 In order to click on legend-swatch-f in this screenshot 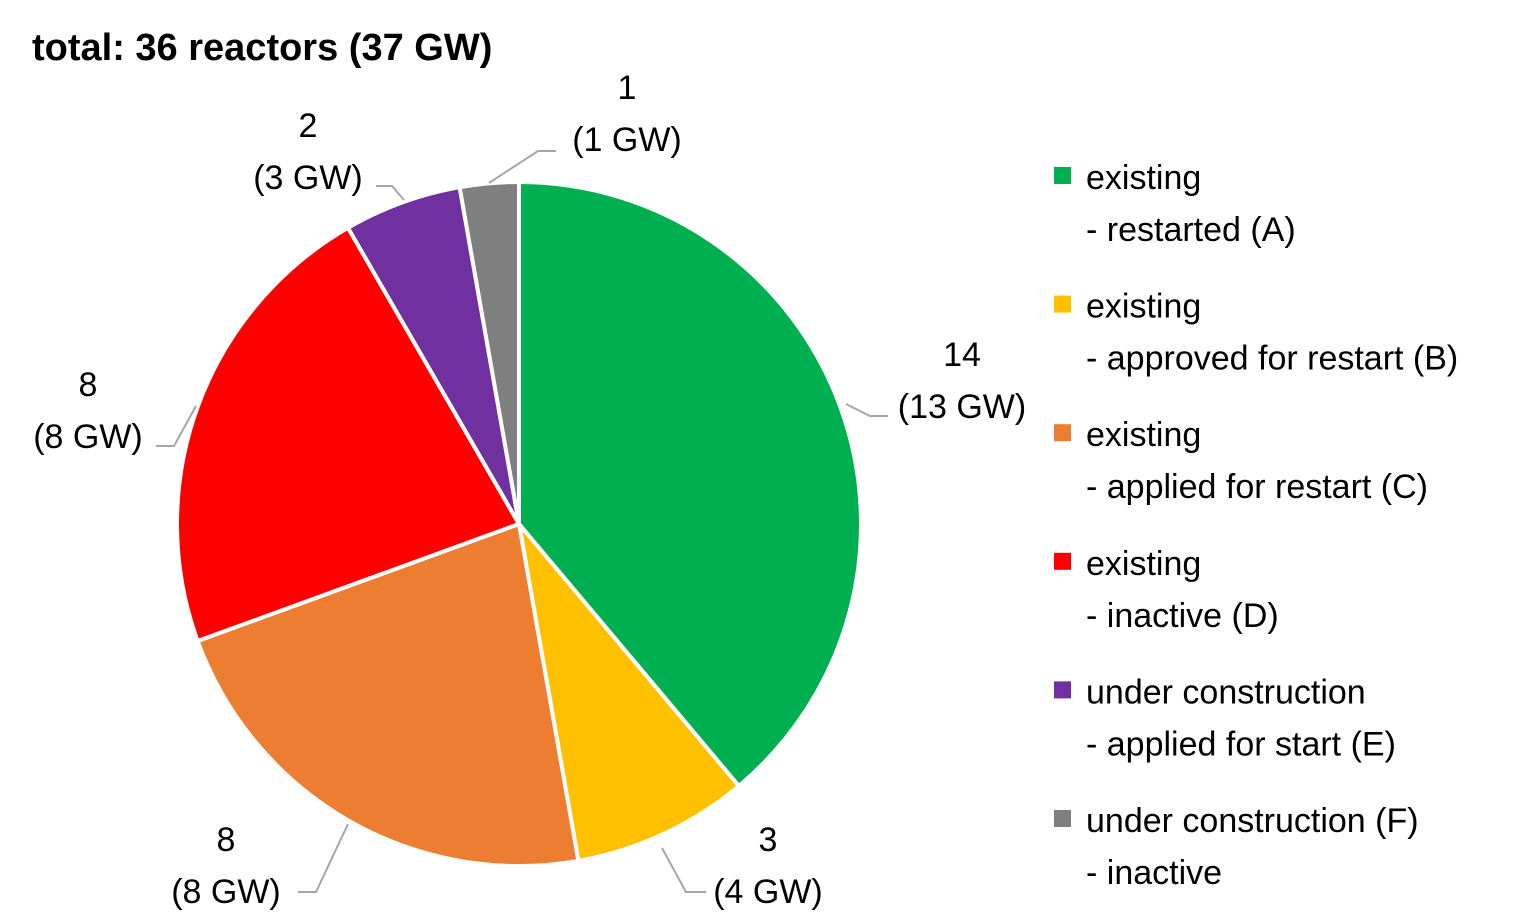, I will do `click(1062, 818)`.